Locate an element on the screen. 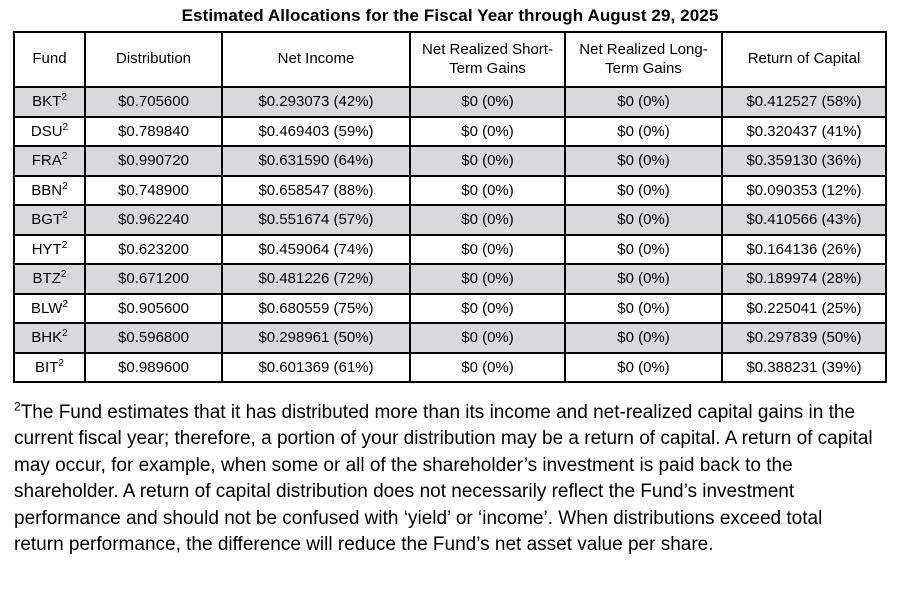 The width and height of the screenshot is (900, 593). fund-ticker: BLW is located at coordinates (47, 308).